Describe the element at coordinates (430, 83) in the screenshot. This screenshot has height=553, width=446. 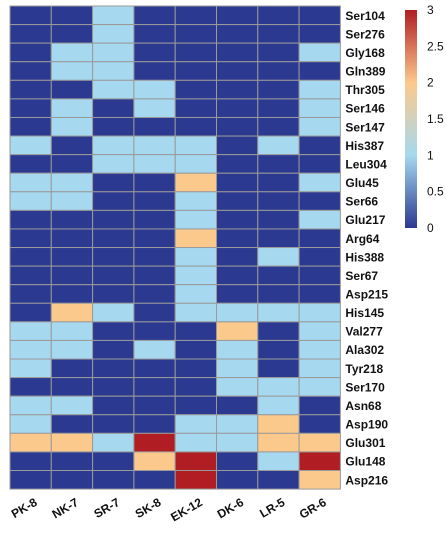
I see `colorbar-tick-label: 2` at that location.